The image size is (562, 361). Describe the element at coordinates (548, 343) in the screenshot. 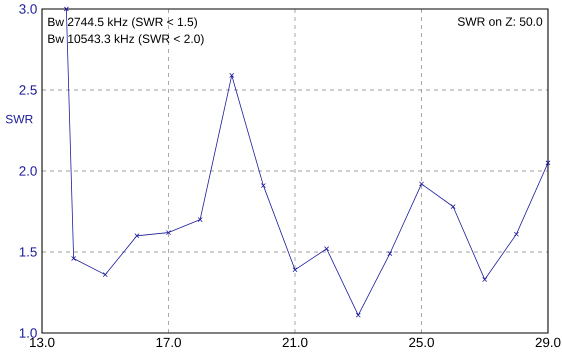

I see `x-tick-label: 29.0` at that location.